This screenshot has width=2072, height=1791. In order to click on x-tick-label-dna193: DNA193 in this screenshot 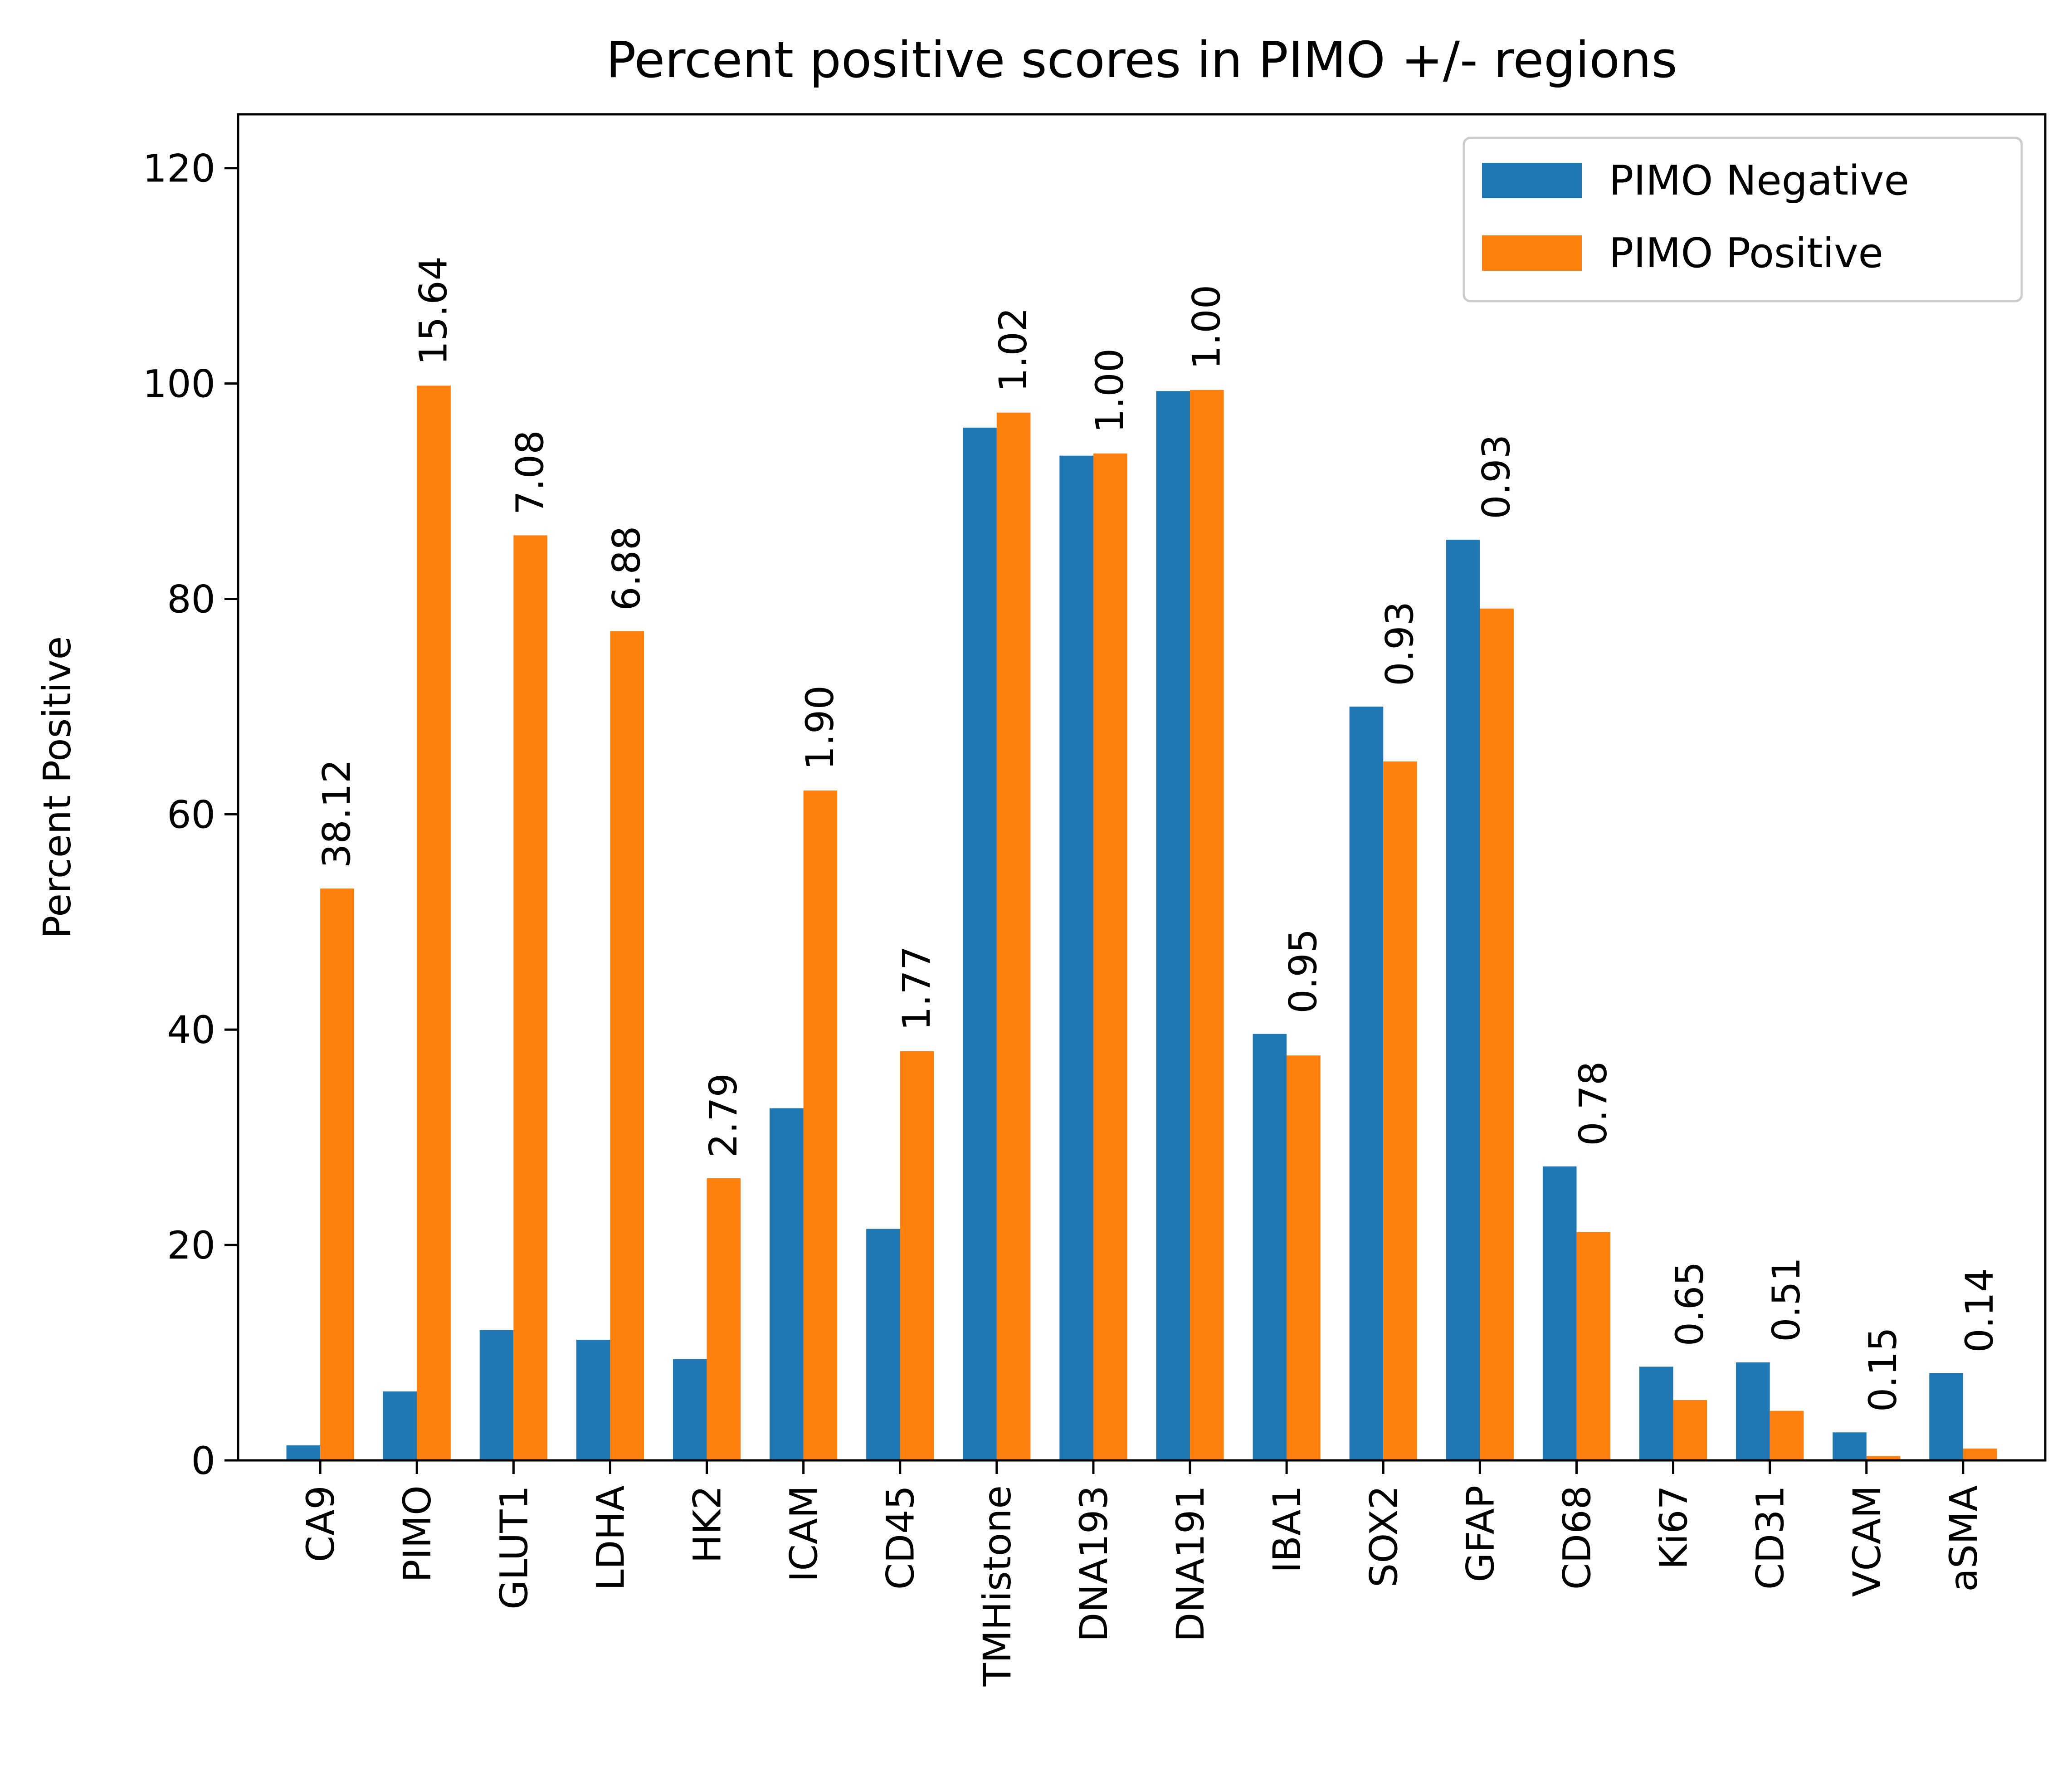, I will do `click(1094, 1563)`.